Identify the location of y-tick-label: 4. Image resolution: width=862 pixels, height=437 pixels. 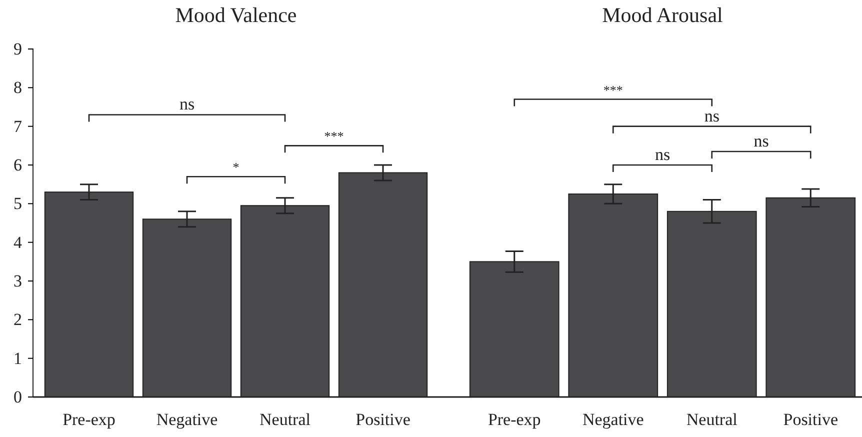
(18, 242).